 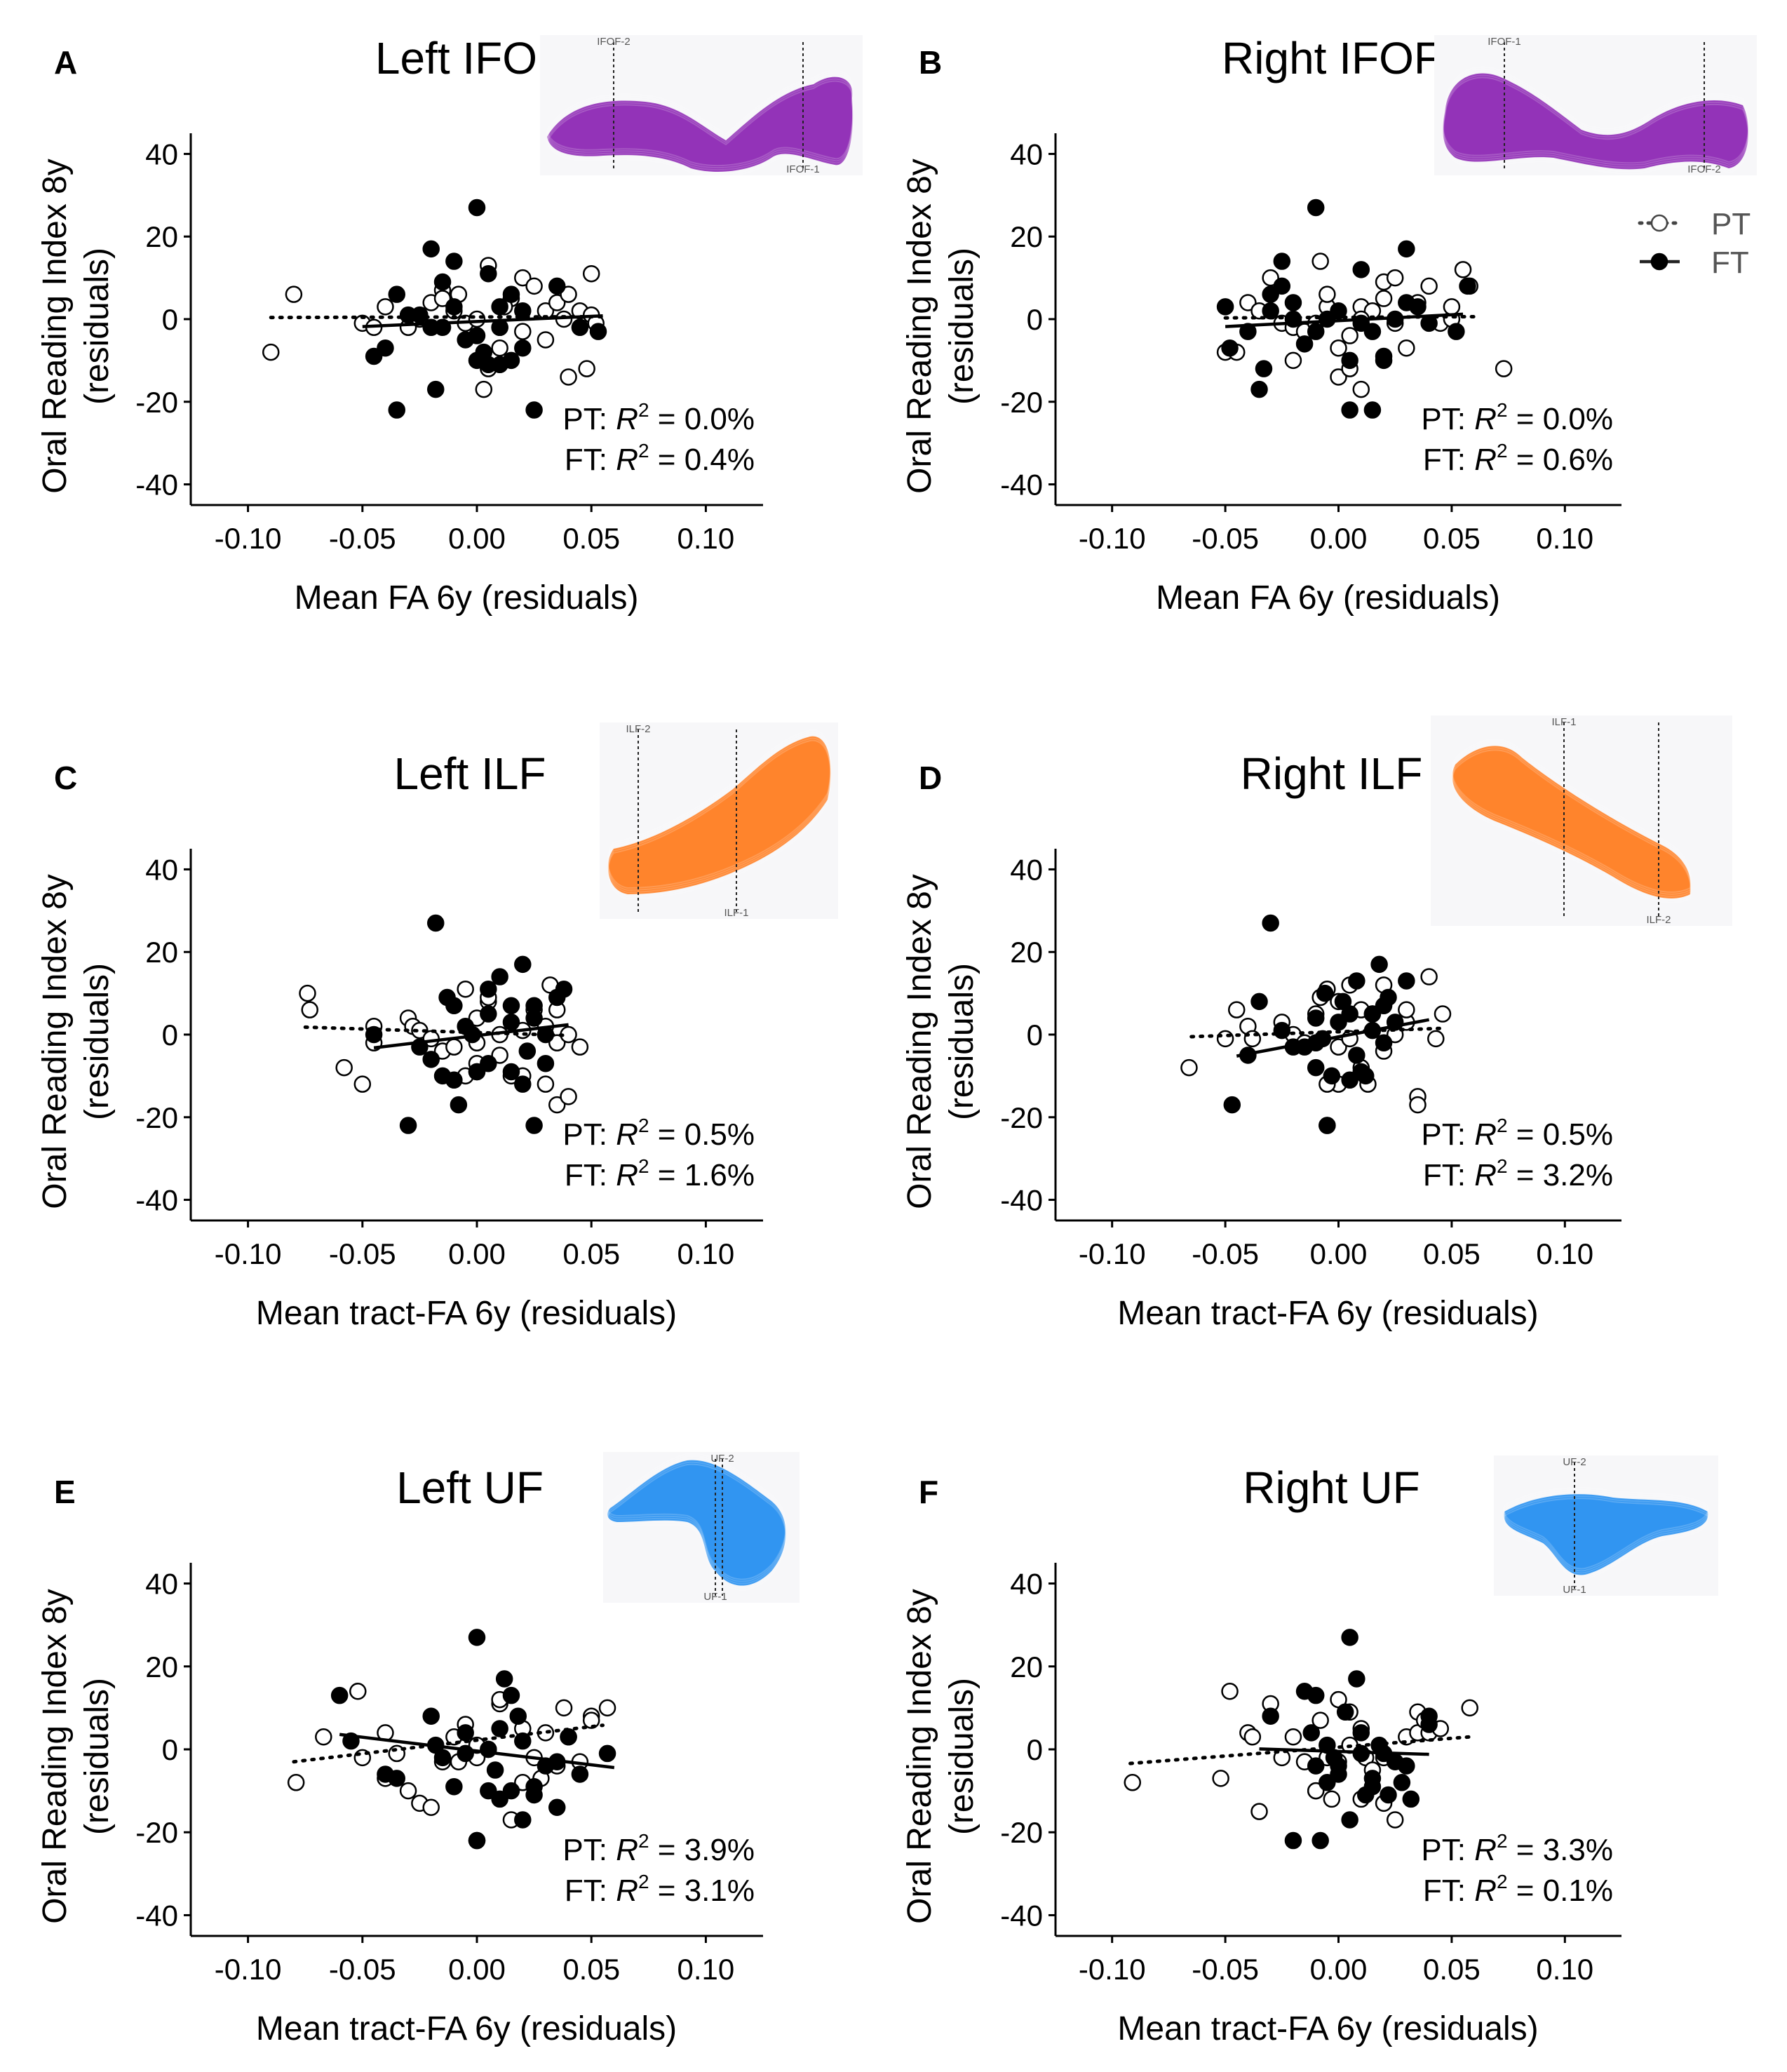 I want to click on series-ft, so click(x=486, y=309).